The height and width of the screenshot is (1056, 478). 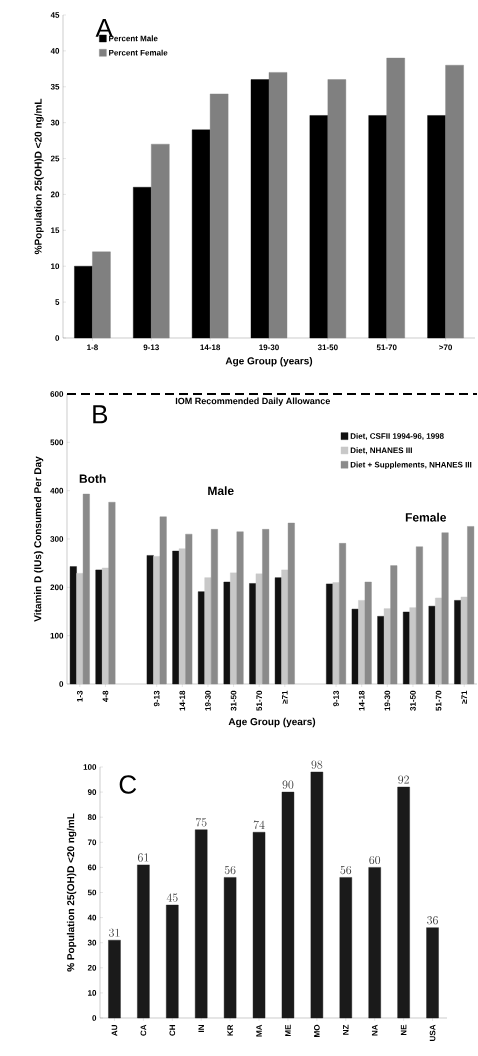 I want to click on x-tick-label: NE, so click(x=403, y=1030).